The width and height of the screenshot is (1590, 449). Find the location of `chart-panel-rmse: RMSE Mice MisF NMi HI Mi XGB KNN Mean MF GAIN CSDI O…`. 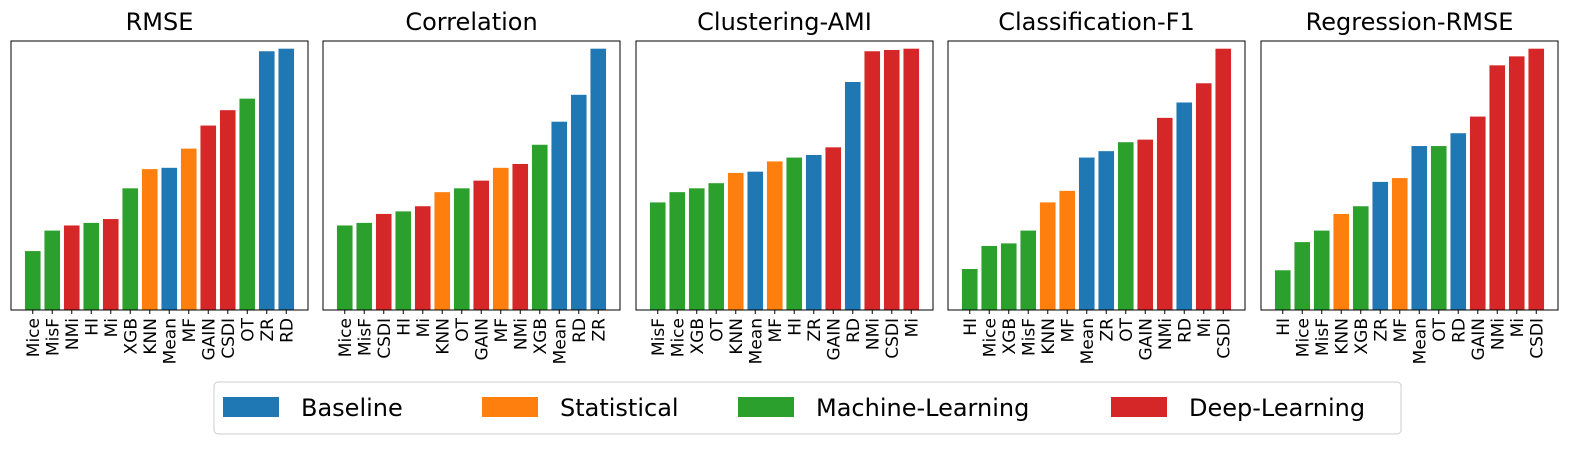

chart-panel-rmse: RMSE Mice MisF NMi HI Mi XGB KNN Mean MF GAIN CSDI O… is located at coordinates (159, 186).